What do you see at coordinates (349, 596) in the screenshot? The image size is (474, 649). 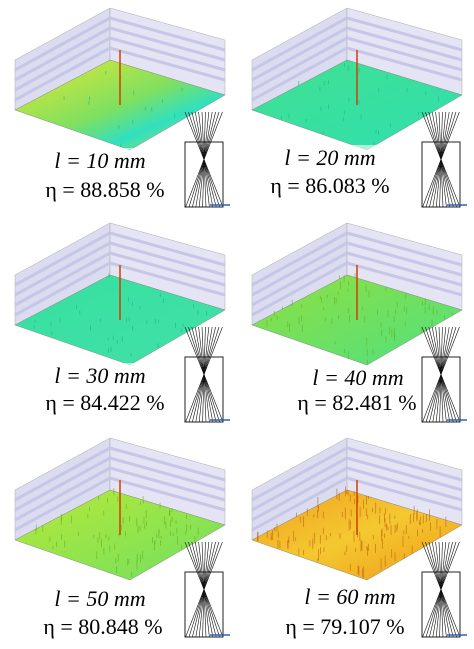 I see `length-label: l = 60 mm` at bounding box center [349, 596].